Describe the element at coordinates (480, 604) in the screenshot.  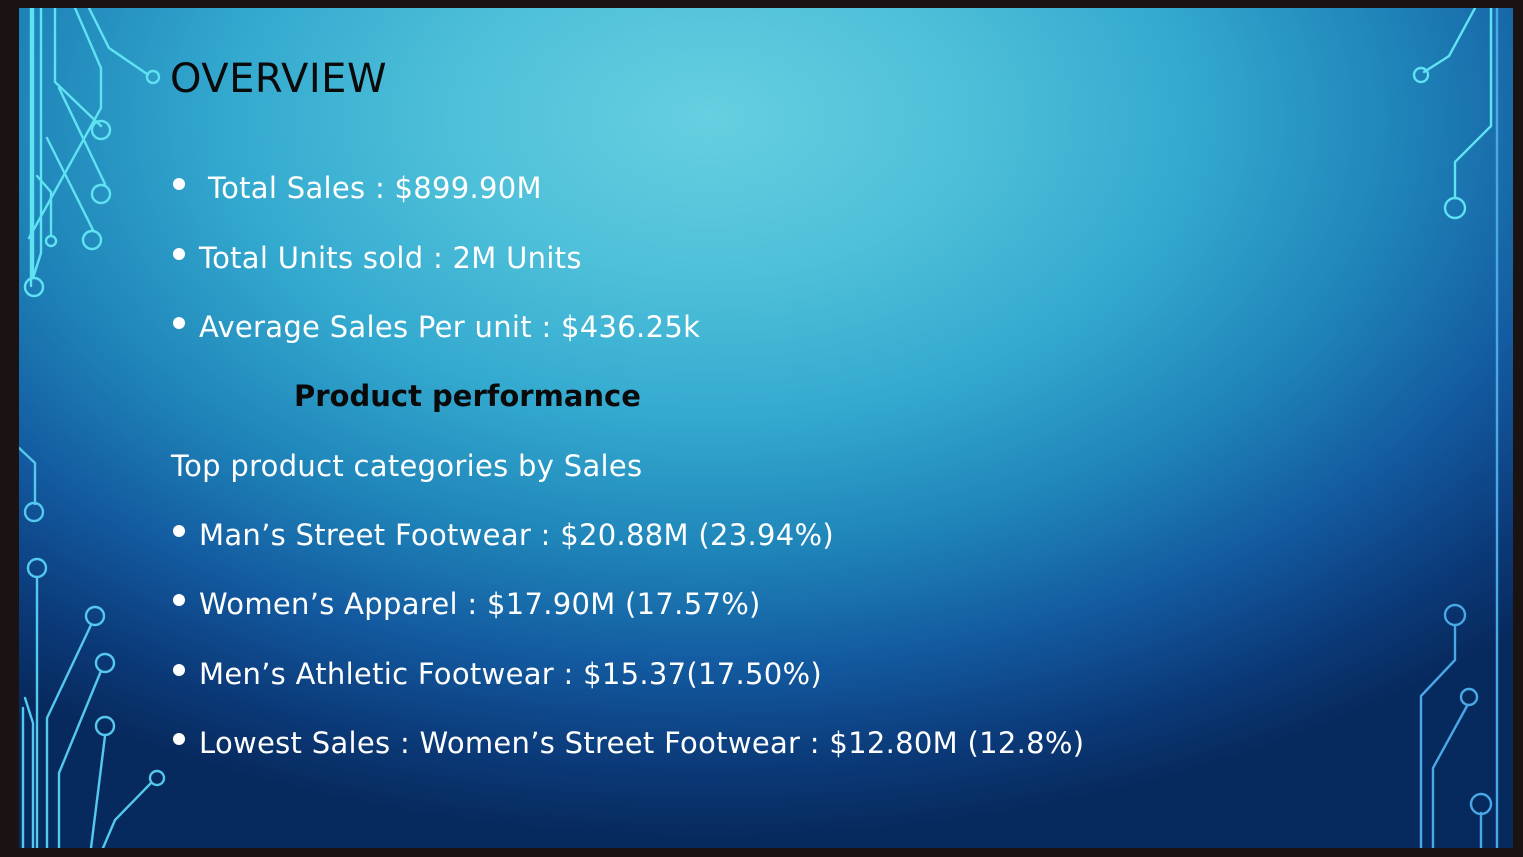
I see `category-item-womens-apparel: Women’s Apparel : $17.90M (17.57%)` at that location.